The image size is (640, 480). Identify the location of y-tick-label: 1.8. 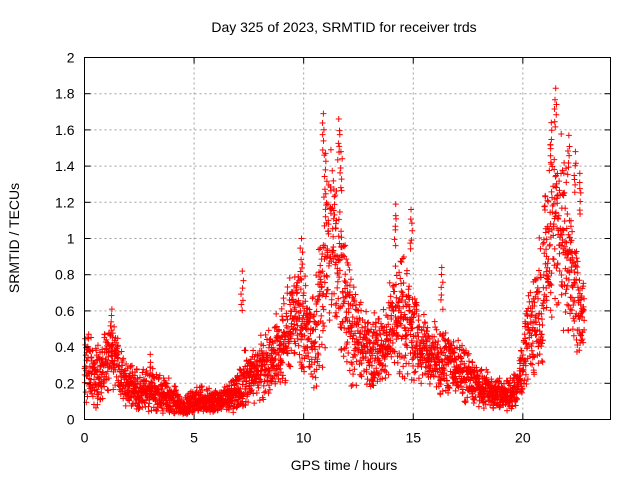
(65, 94).